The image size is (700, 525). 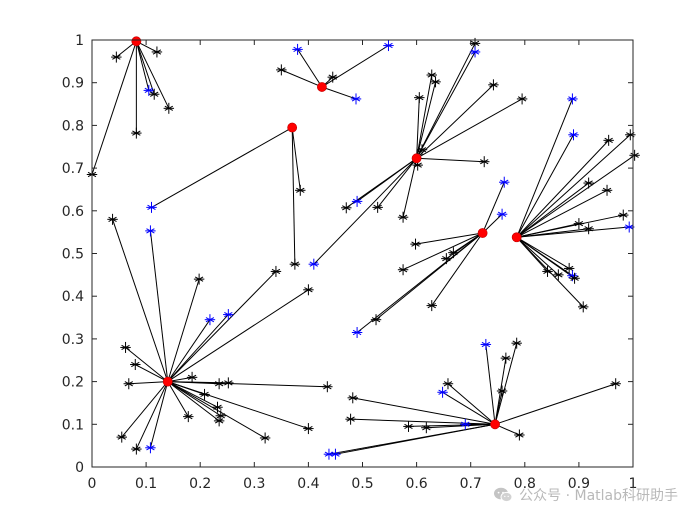 What do you see at coordinates (73, 255) in the screenshot?
I see `y-tick-label: 0.5` at bounding box center [73, 255].